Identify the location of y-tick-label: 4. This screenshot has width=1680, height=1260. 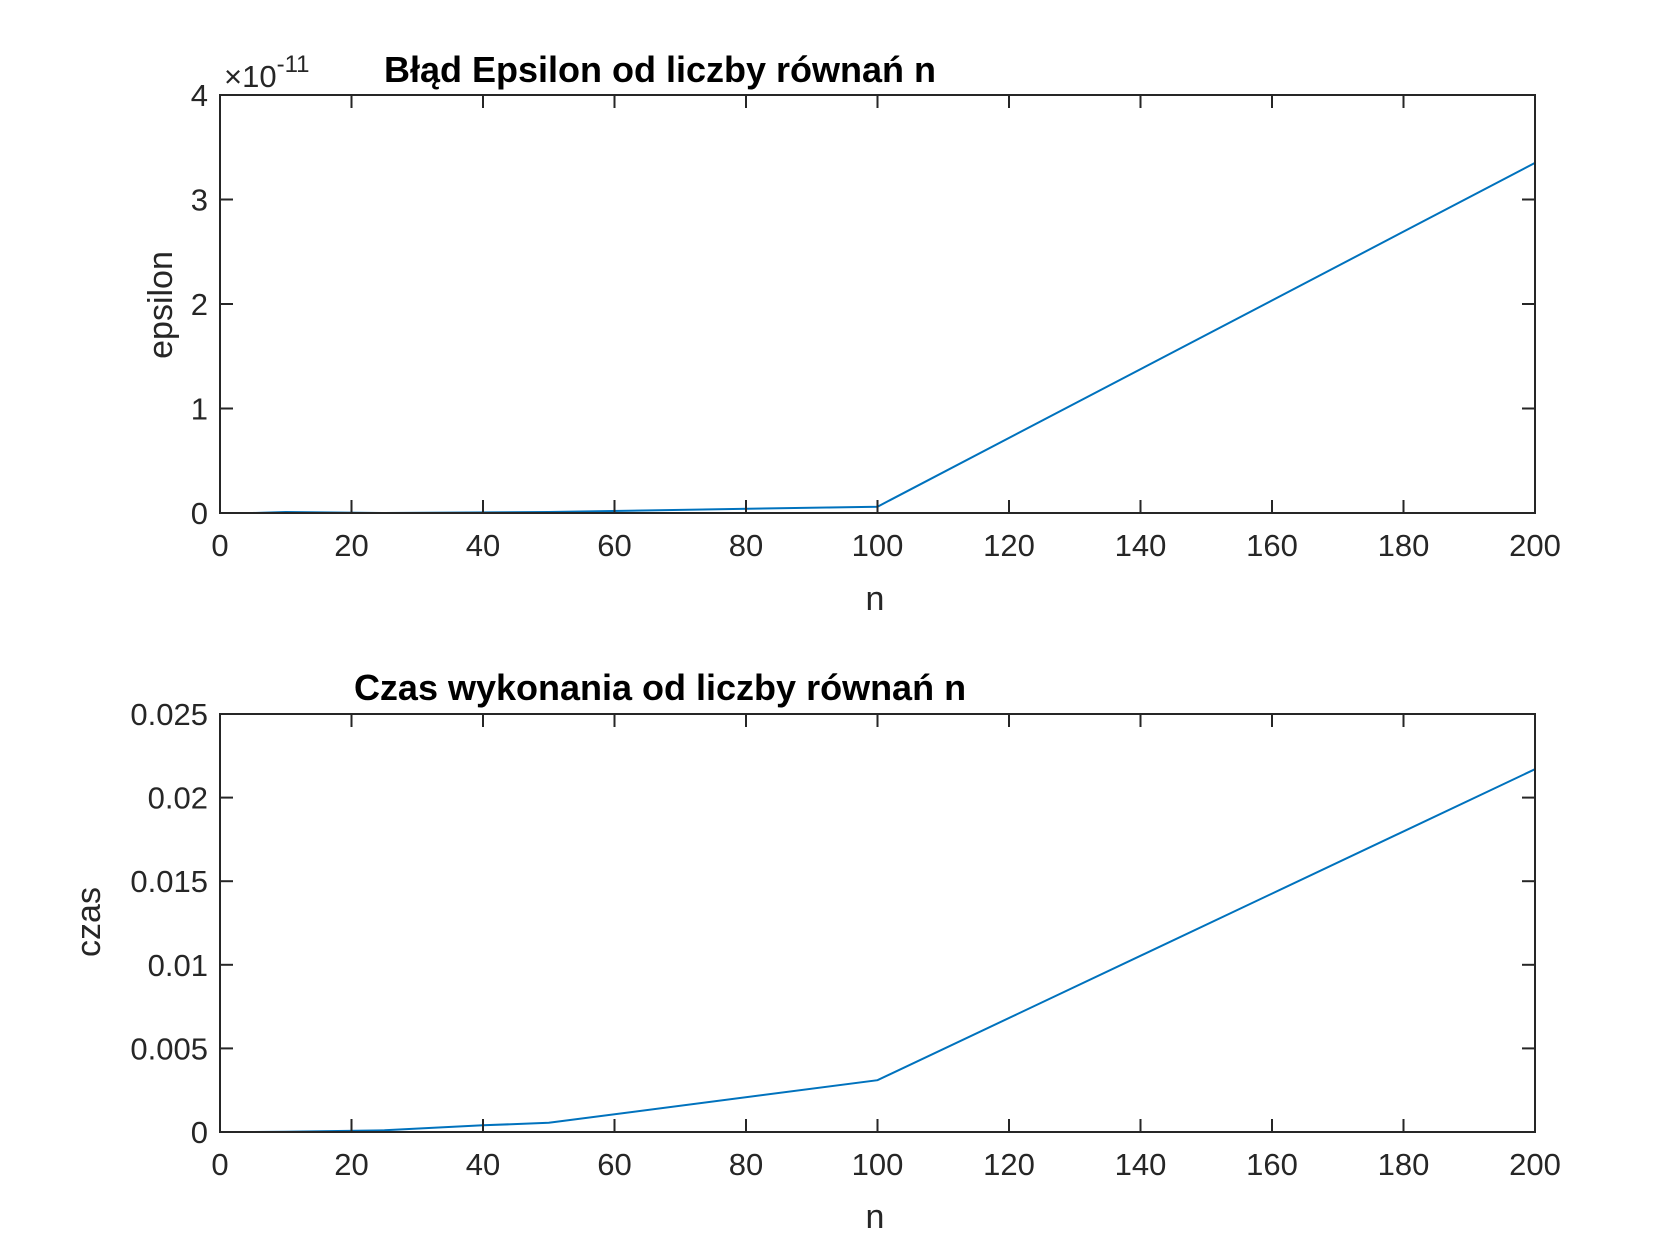
(199, 95).